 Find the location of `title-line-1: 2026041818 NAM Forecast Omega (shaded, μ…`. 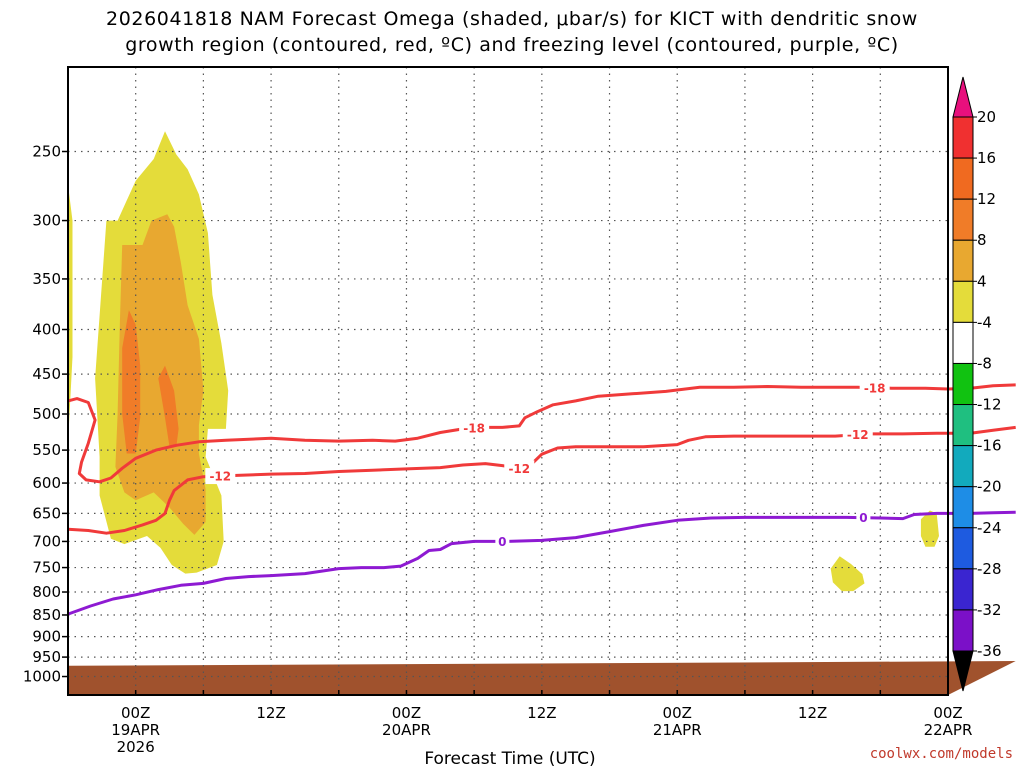

title-line-1: 2026041818 NAM Forecast Omega (shaded, μ… is located at coordinates (512, 19).